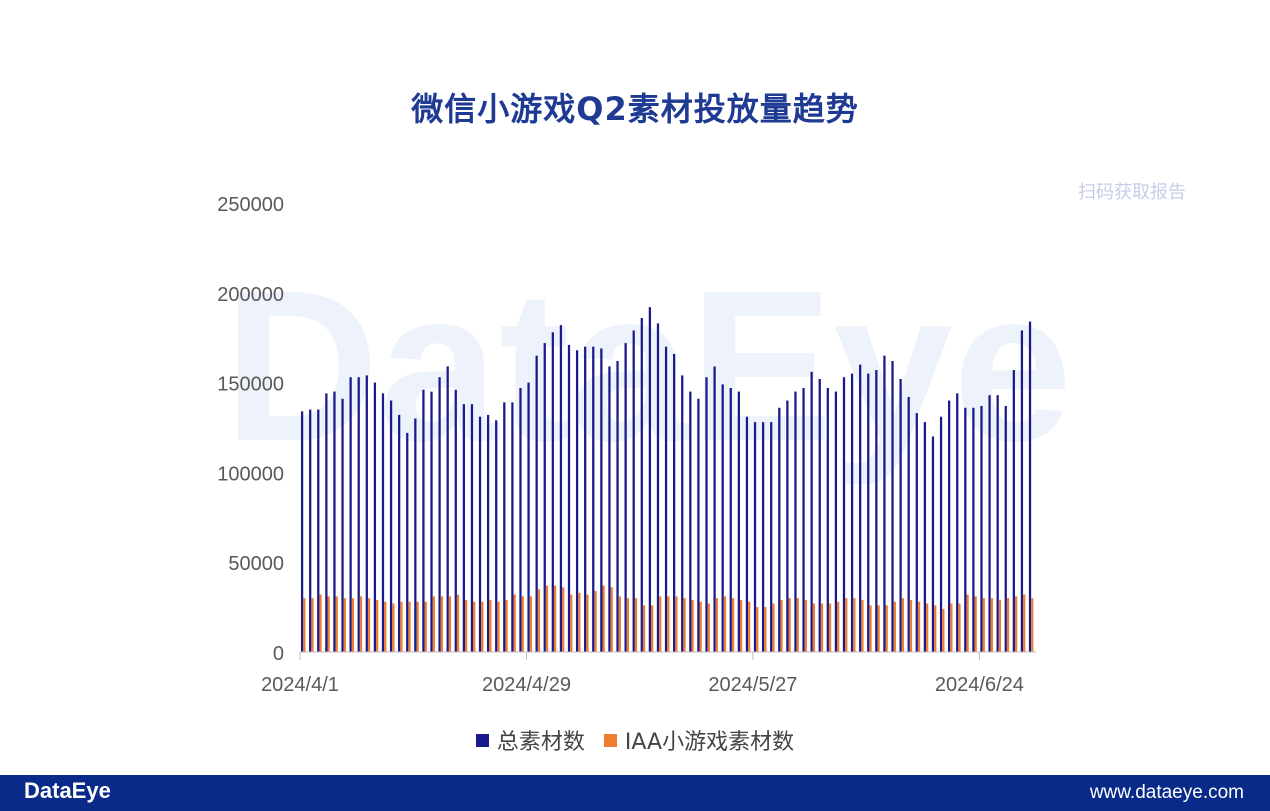 The image size is (1270, 811). I want to click on series-iaa-bars, so click(668, 618).